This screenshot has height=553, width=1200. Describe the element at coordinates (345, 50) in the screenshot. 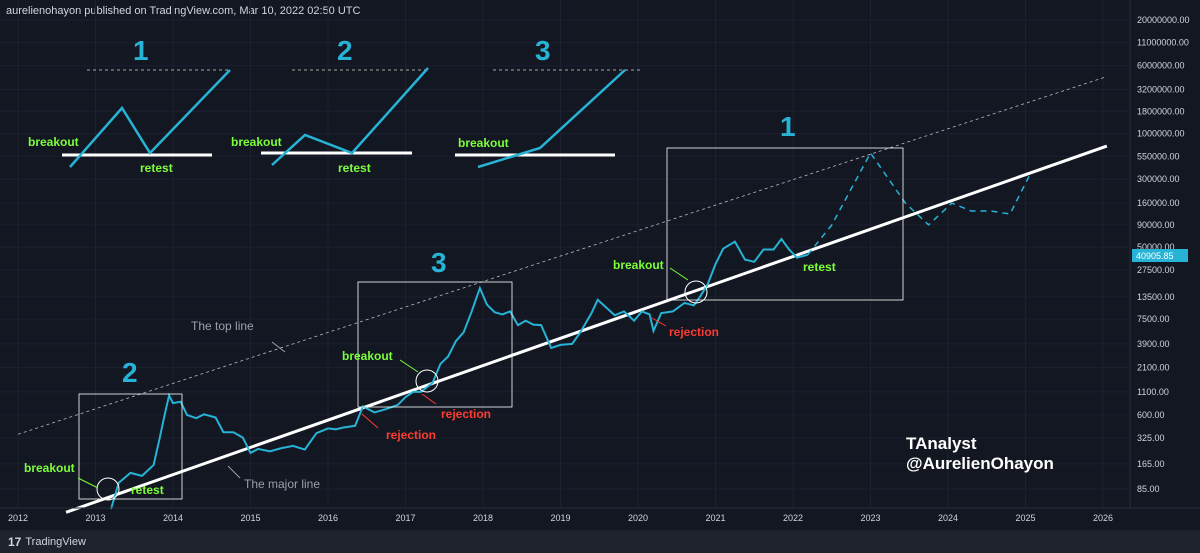

I see `schematic-number-2: 2` at that location.